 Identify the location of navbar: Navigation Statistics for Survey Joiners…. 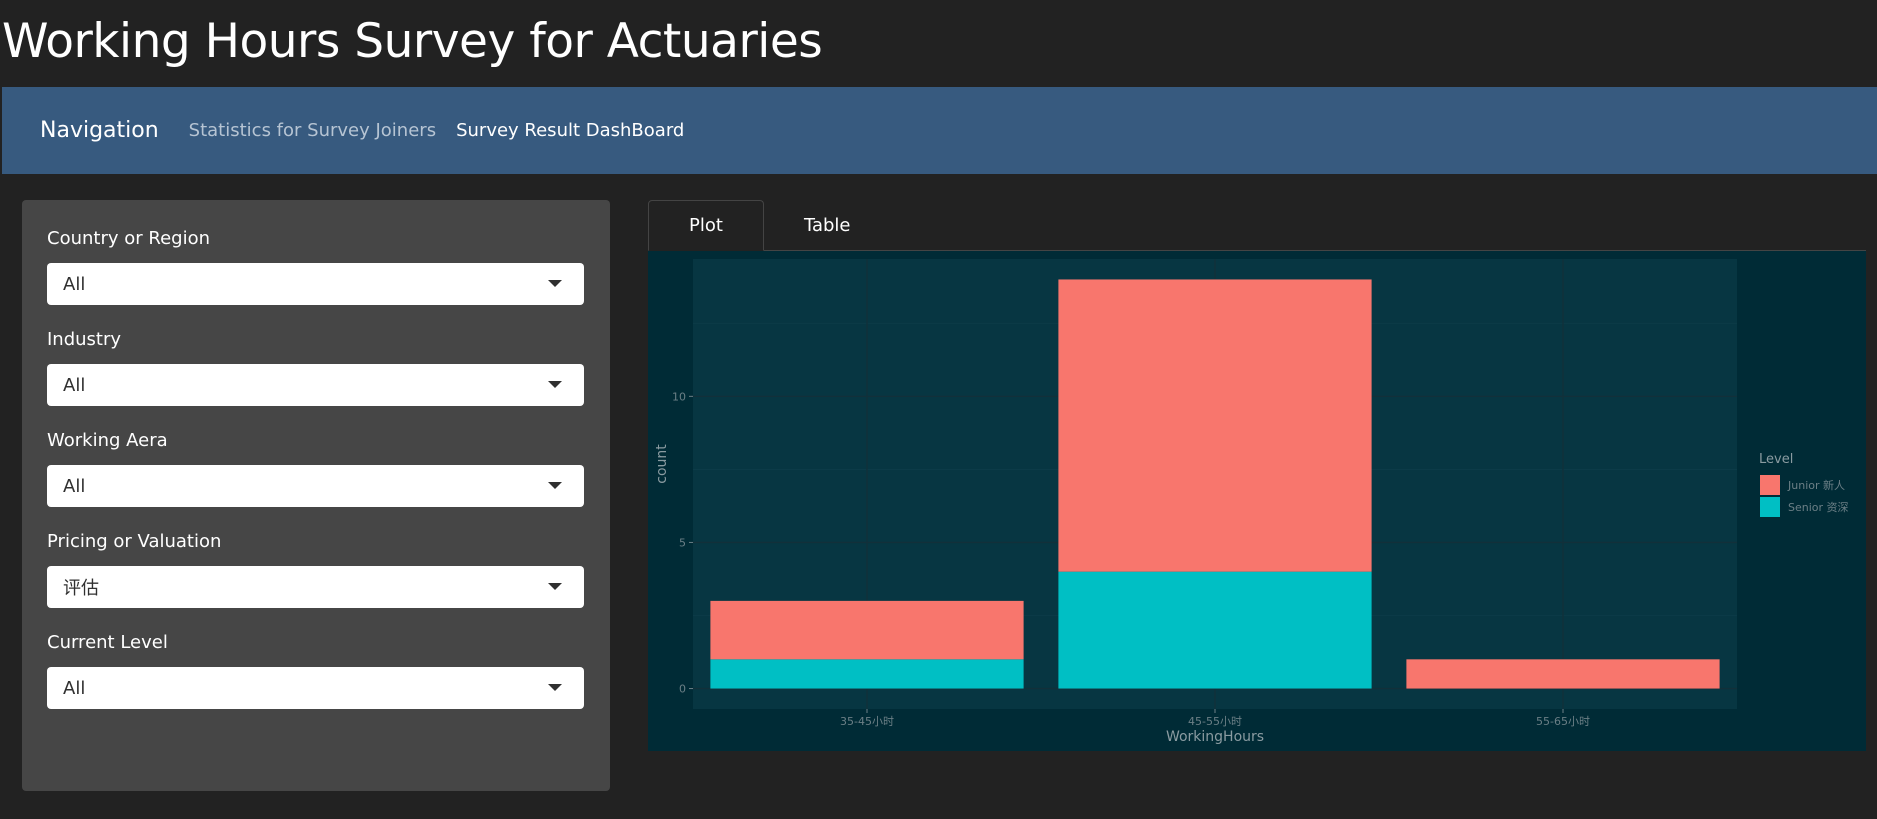
(939, 130).